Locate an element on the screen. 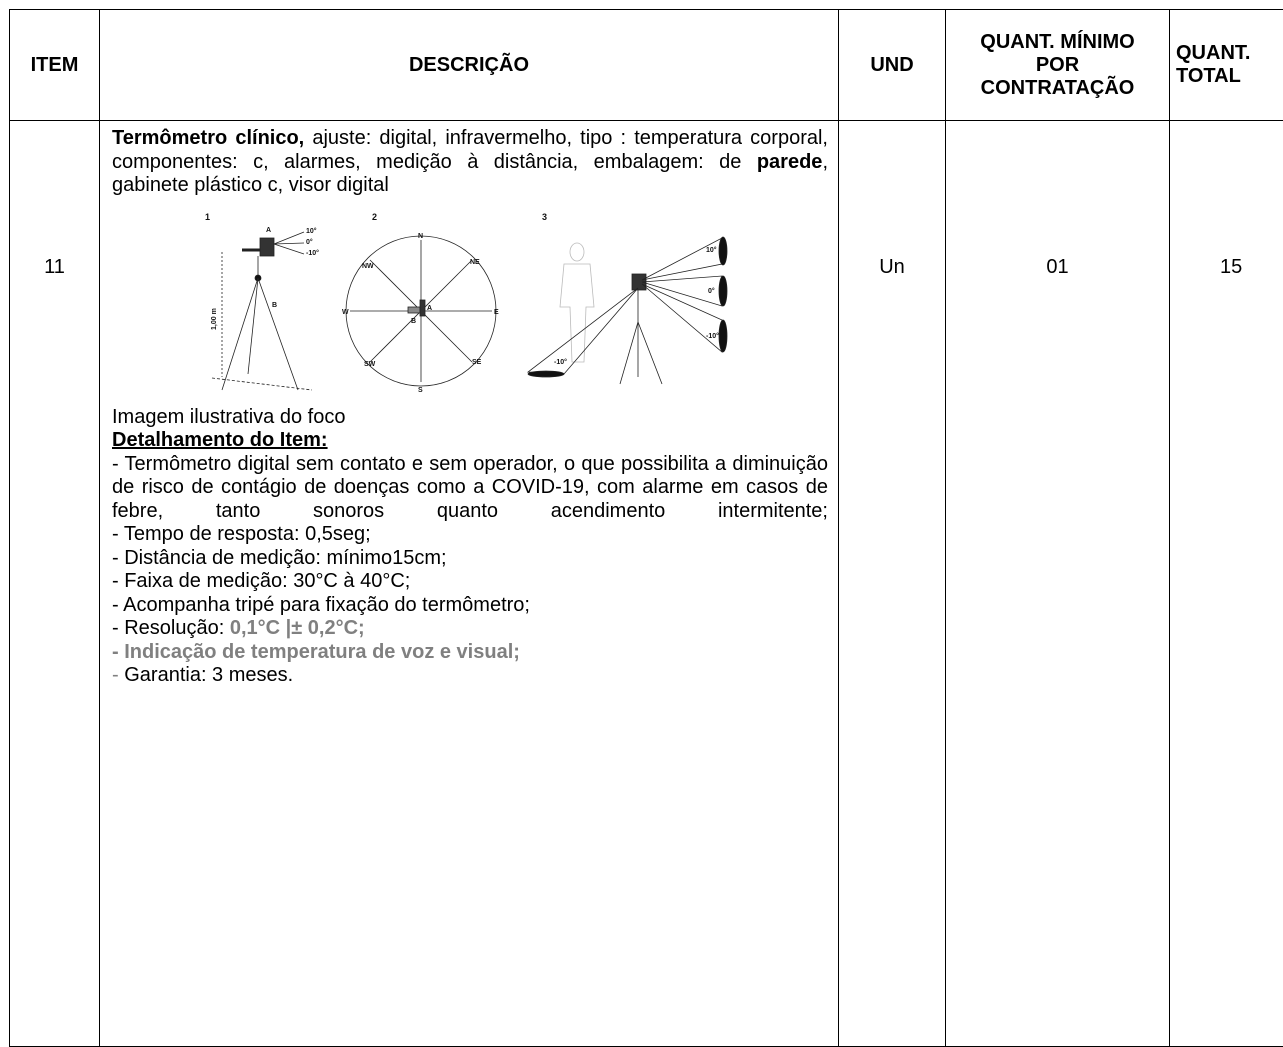 This screenshot has width=1283, height=1047. compass-label: W is located at coordinates (345, 312).